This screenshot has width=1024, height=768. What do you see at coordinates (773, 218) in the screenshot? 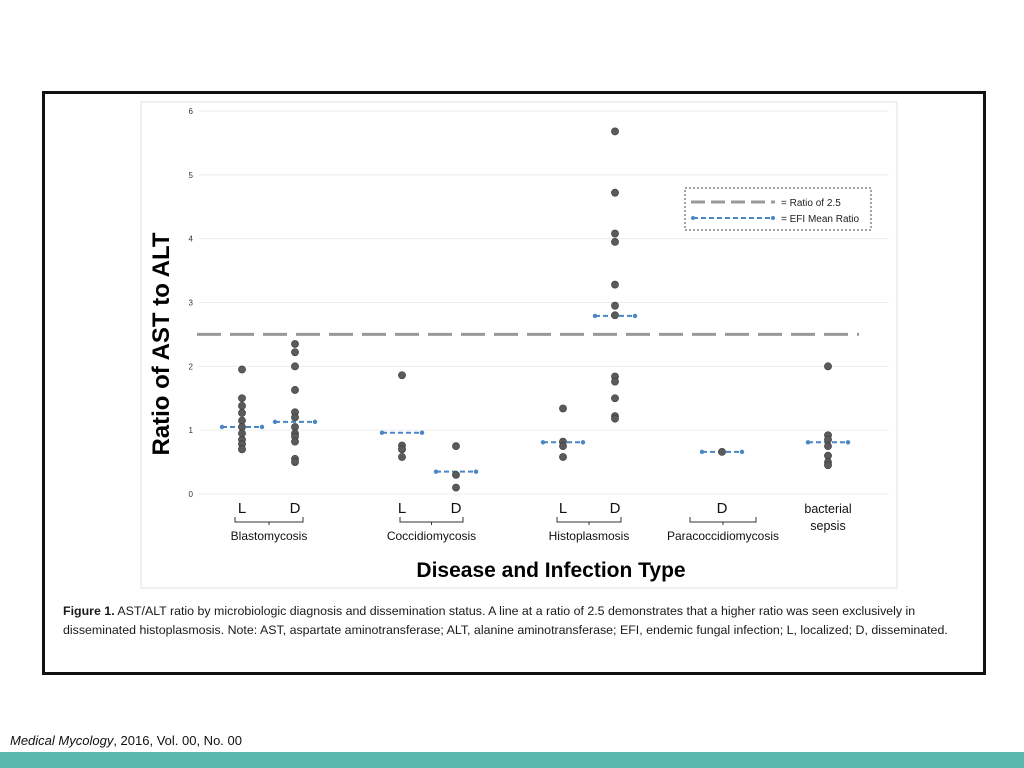
I see `legend-efi-end-right` at bounding box center [773, 218].